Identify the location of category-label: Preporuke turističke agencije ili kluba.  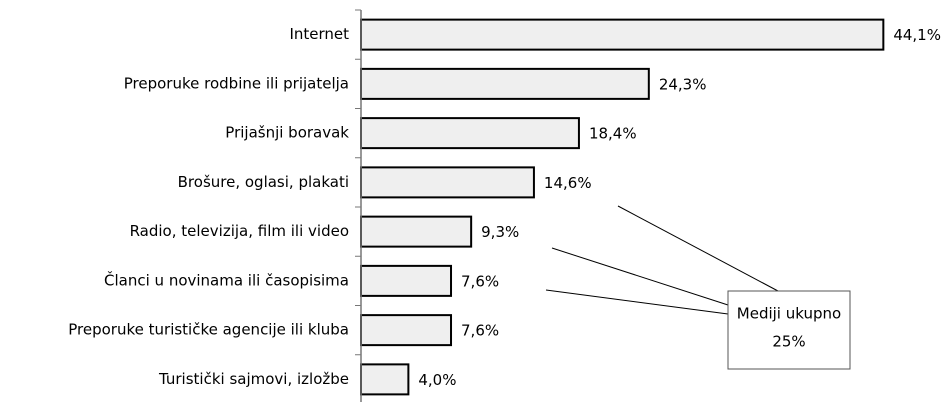
(208, 330).